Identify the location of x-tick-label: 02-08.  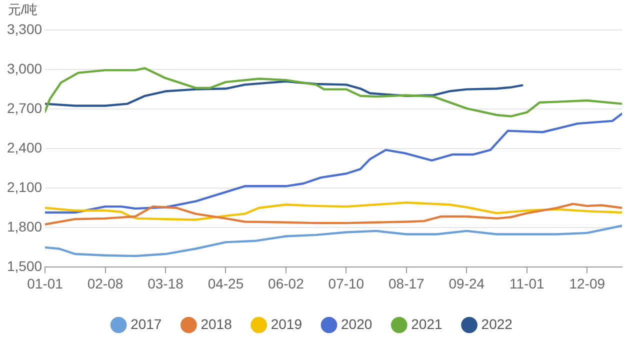
(105, 283).